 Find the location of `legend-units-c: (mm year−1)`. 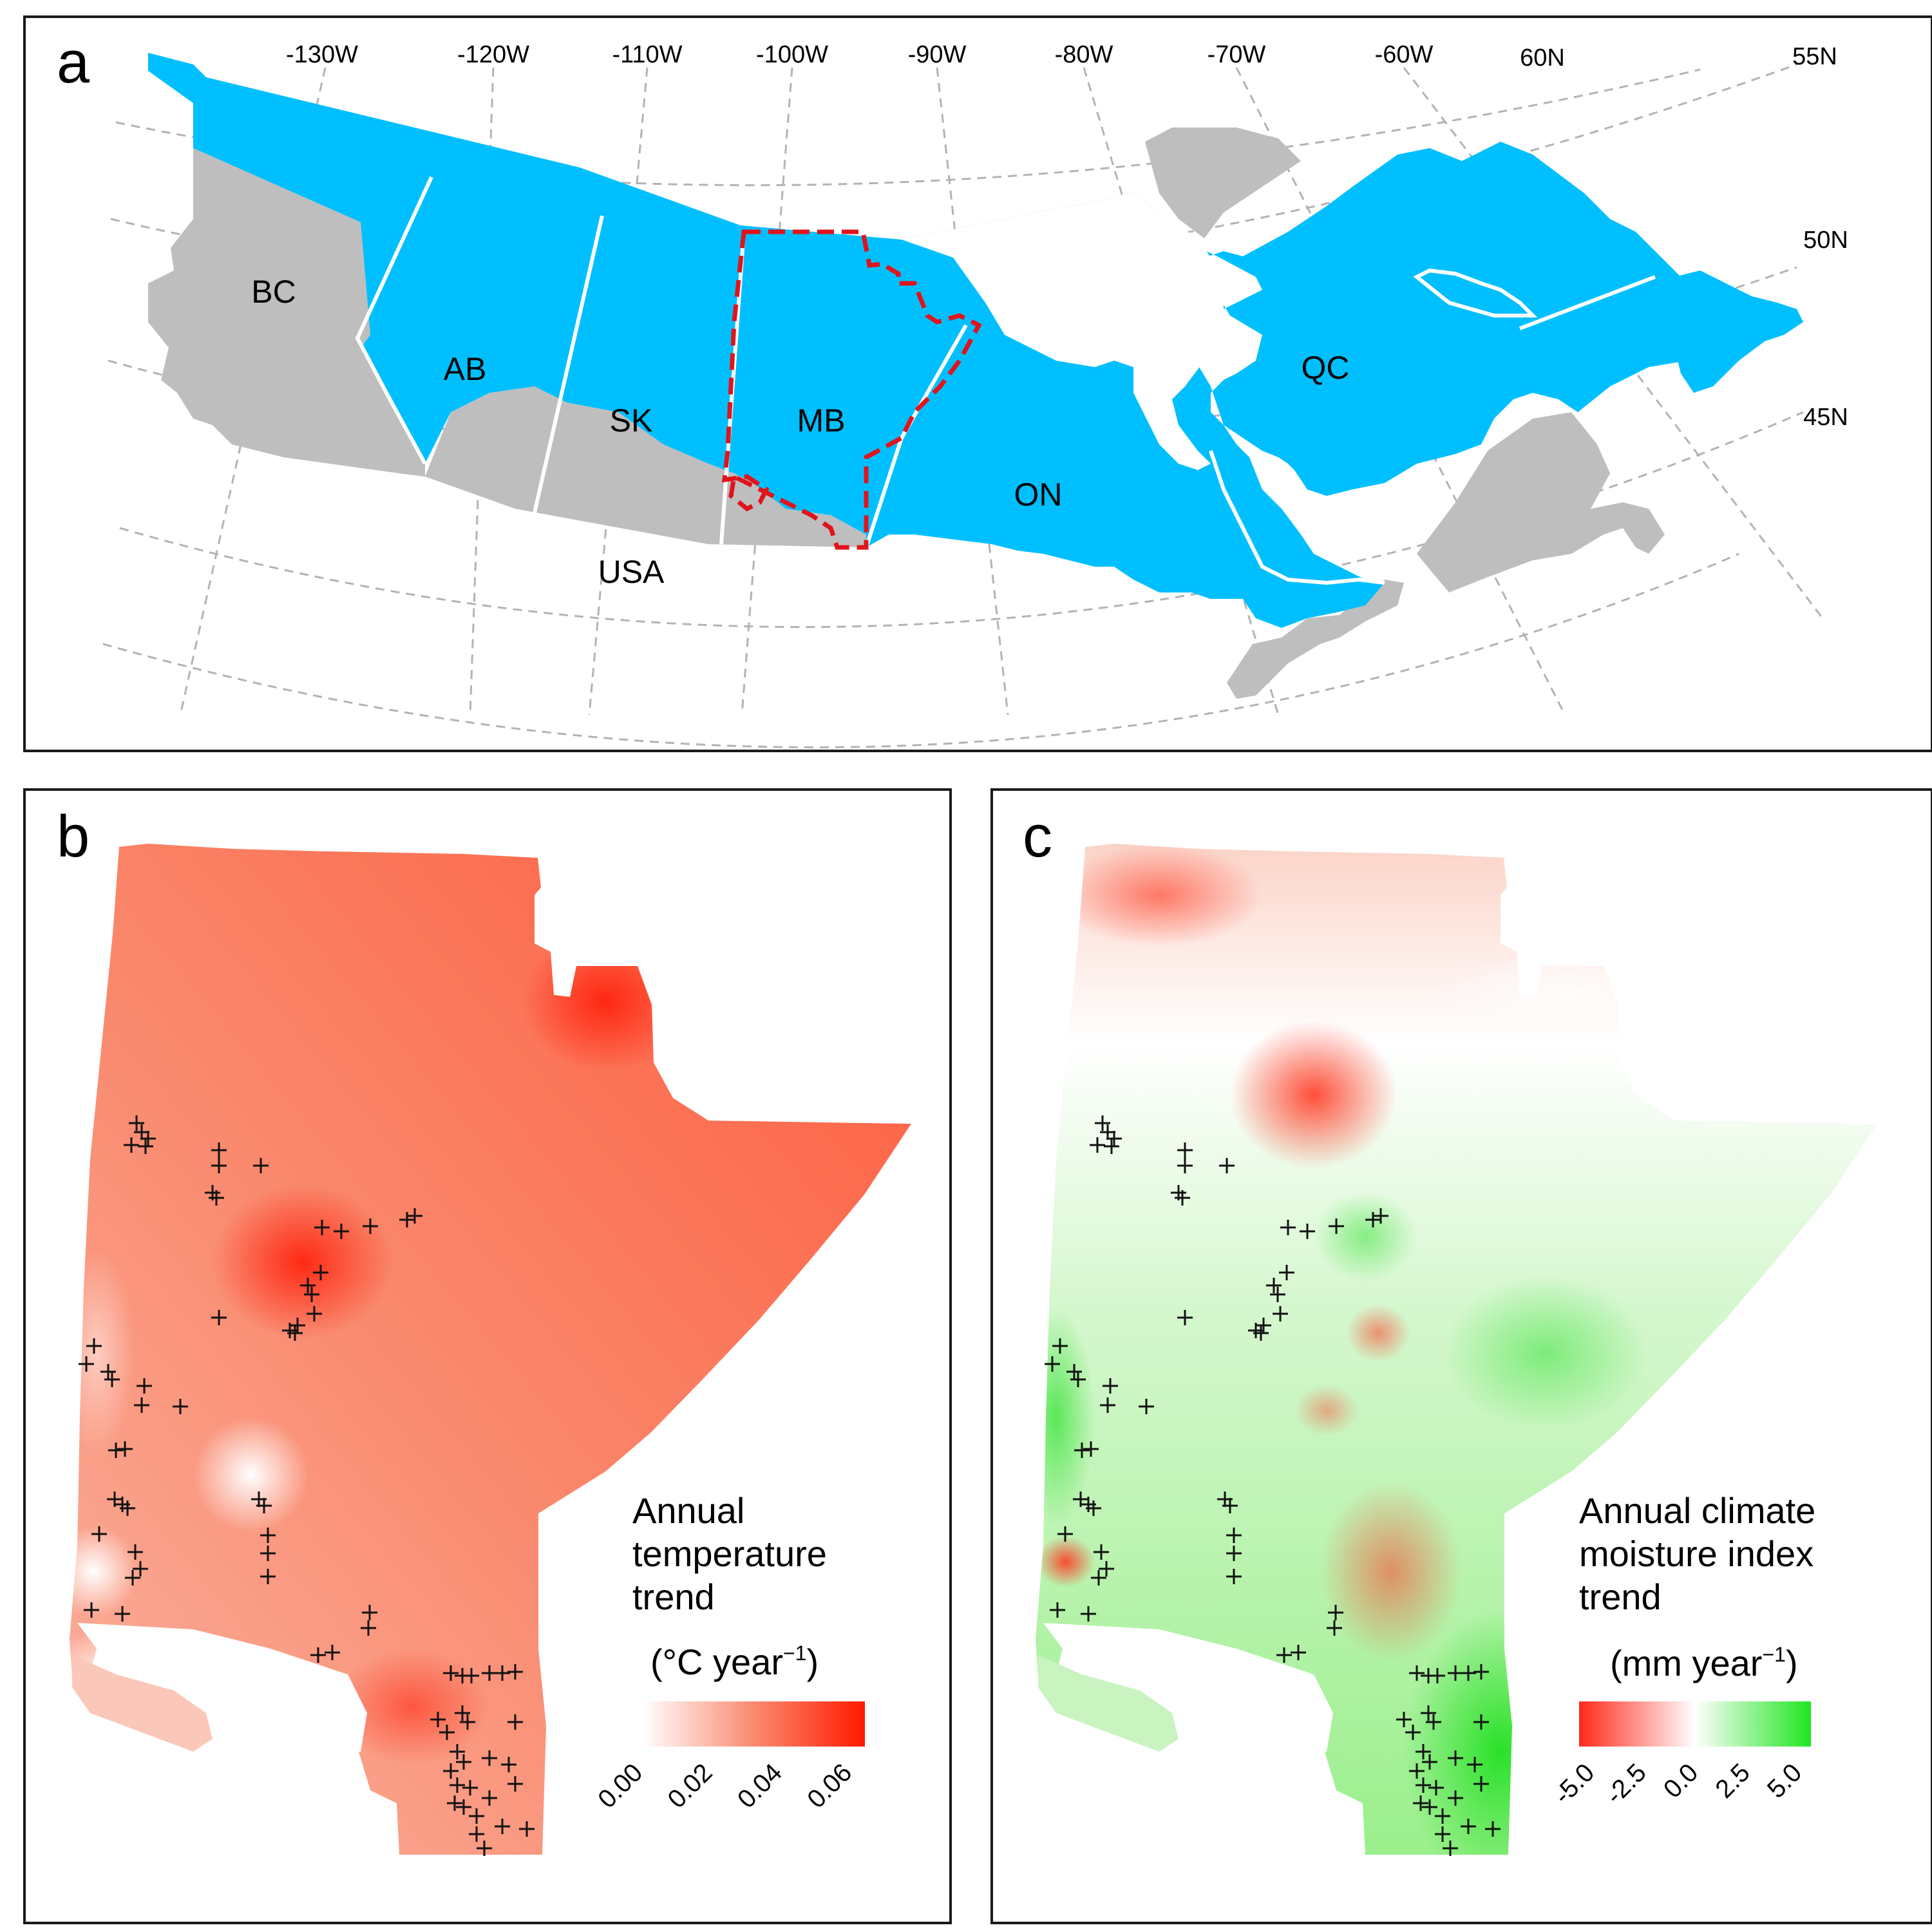

legend-units-c: (mm year−1) is located at coordinates (1704, 1663).